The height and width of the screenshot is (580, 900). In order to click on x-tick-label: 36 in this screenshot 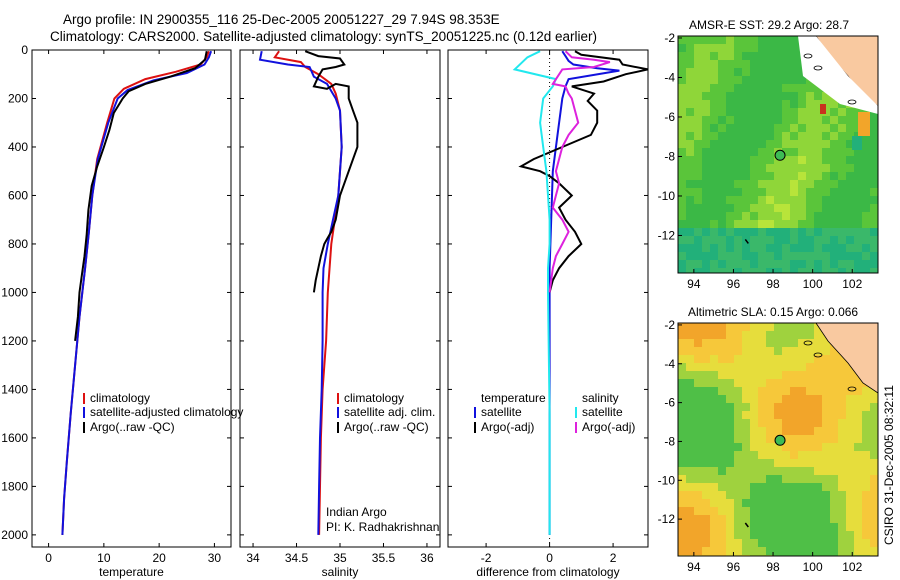, I will do `click(427, 558)`.